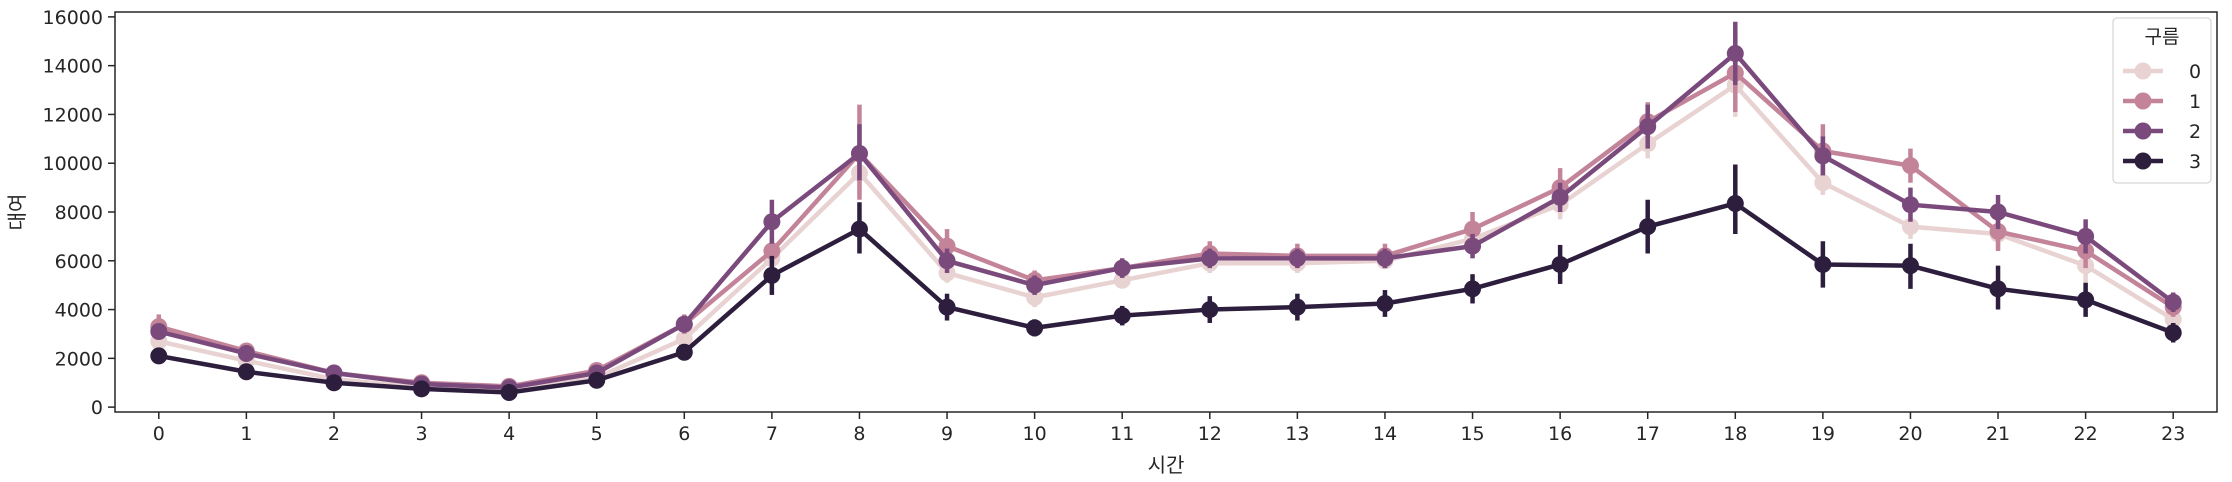  Describe the element at coordinates (73, 18) in the screenshot. I see `y-tick-label: 16000` at that location.